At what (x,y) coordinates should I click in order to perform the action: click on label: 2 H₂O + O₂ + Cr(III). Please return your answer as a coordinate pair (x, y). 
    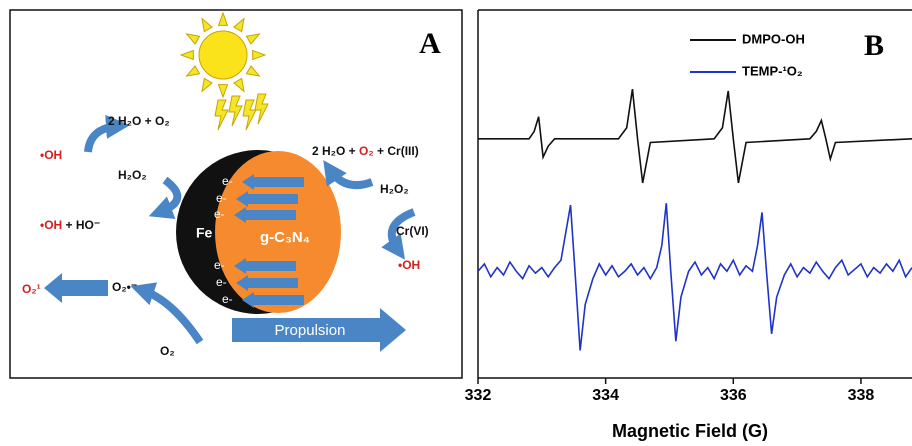
    Looking at the image, I should click on (365, 151).